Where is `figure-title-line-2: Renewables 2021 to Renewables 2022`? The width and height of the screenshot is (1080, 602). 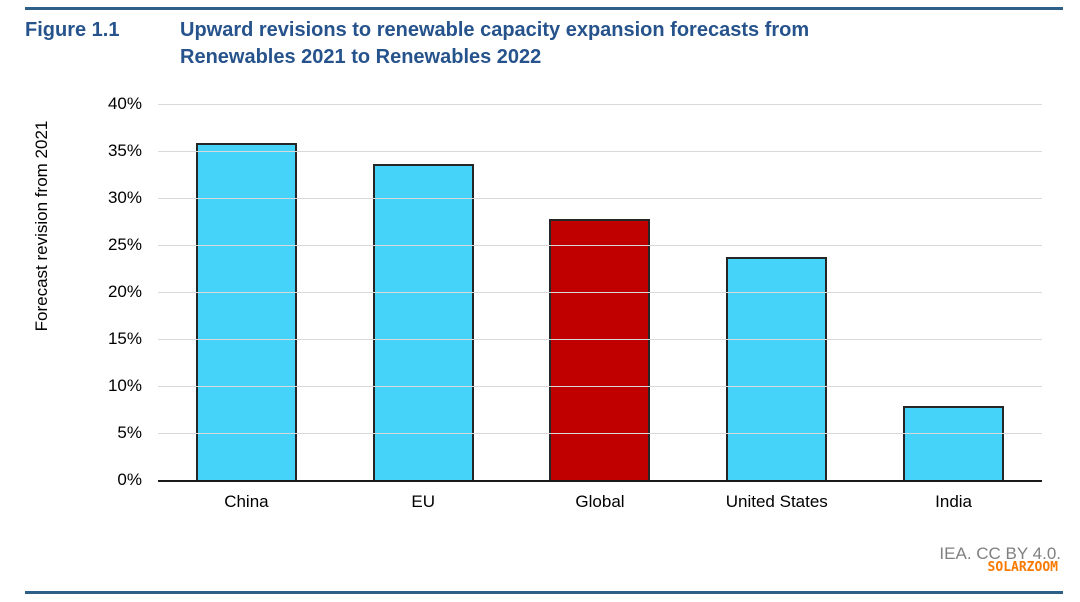 figure-title-line-2: Renewables 2021 to Renewables 2022 is located at coordinates (361, 57).